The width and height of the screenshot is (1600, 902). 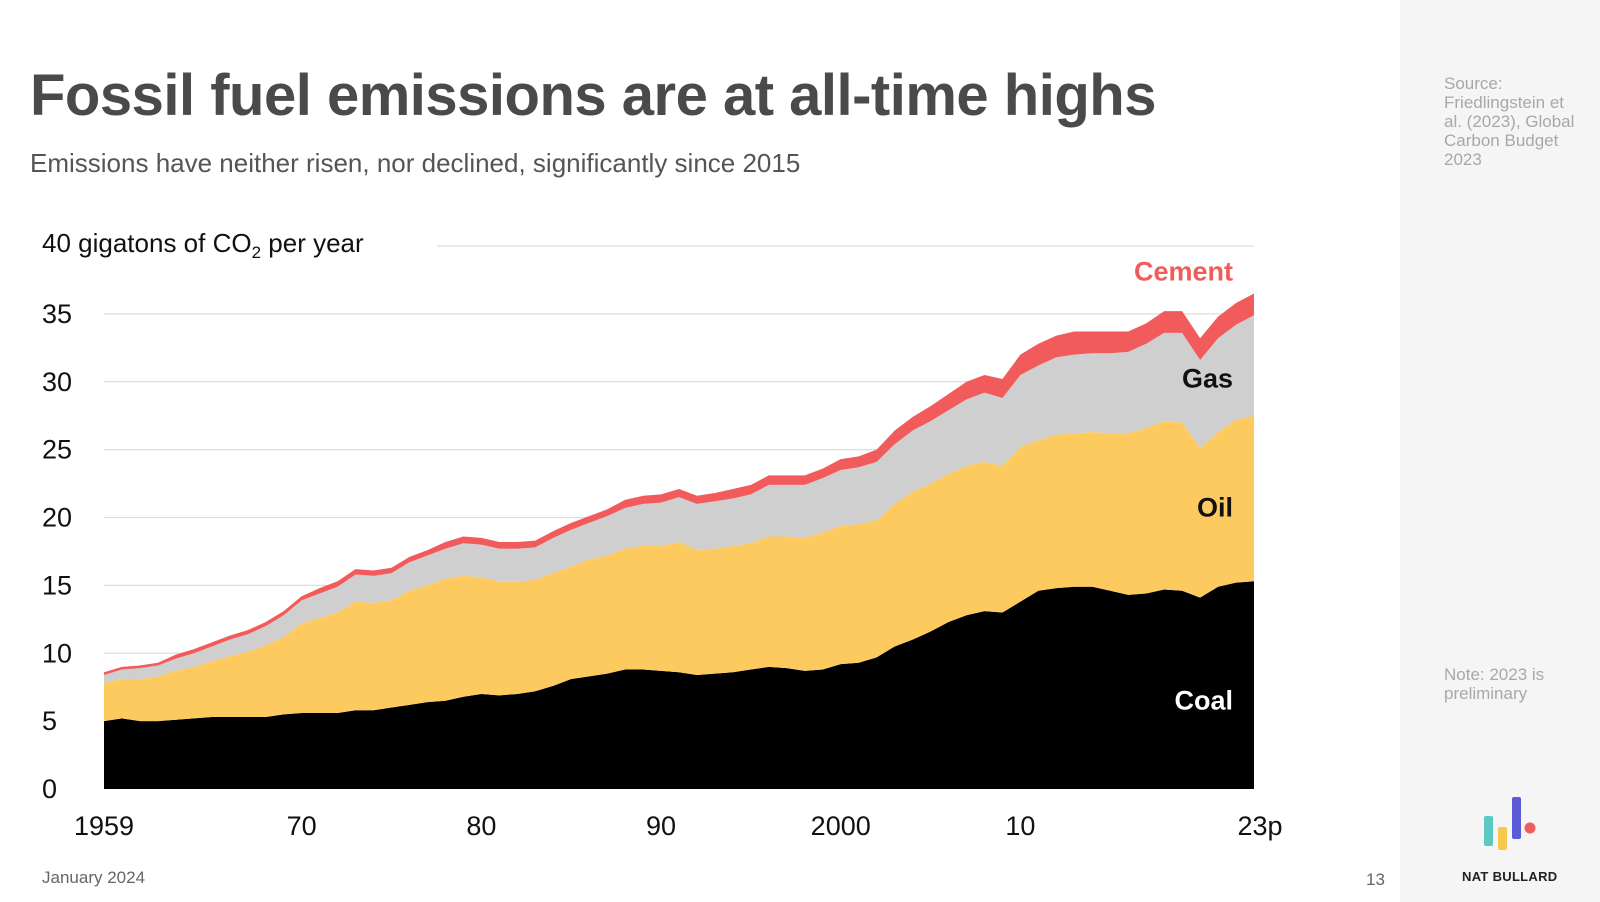 What do you see at coordinates (1530, 828) in the screenshot?
I see `logo-dot` at bounding box center [1530, 828].